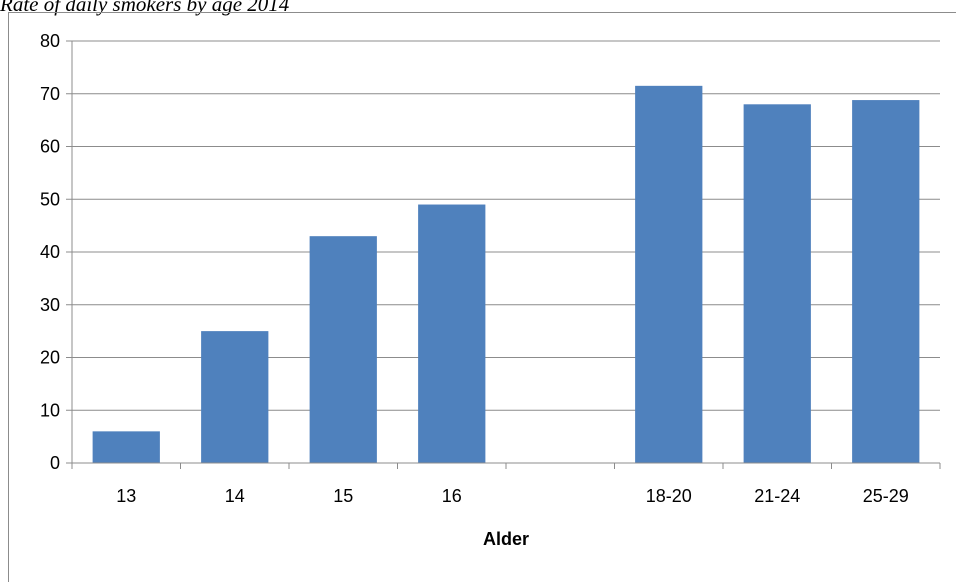  Describe the element at coordinates (50, 358) in the screenshot. I see `y-tick-label: 20` at that location.